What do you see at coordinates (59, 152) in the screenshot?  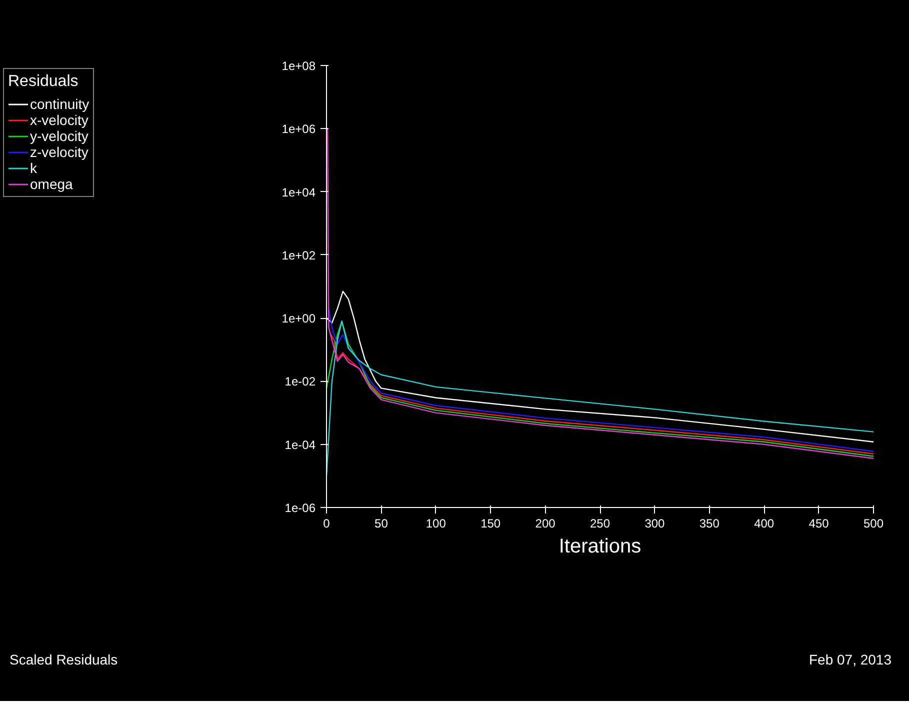 I see `legend-label: z-velocity` at bounding box center [59, 152].